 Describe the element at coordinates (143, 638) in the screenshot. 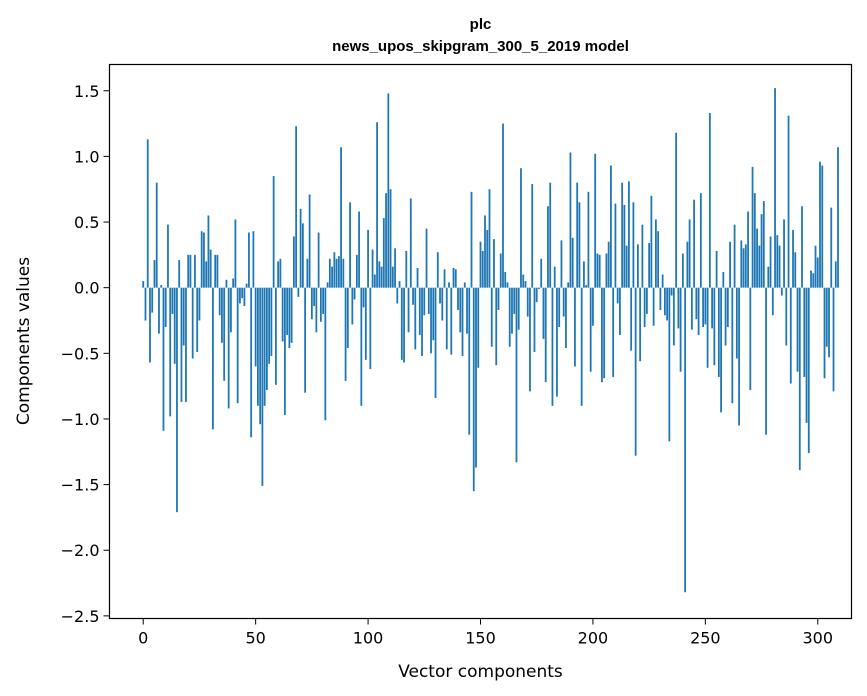

I see `x-tick-label: 0` at that location.